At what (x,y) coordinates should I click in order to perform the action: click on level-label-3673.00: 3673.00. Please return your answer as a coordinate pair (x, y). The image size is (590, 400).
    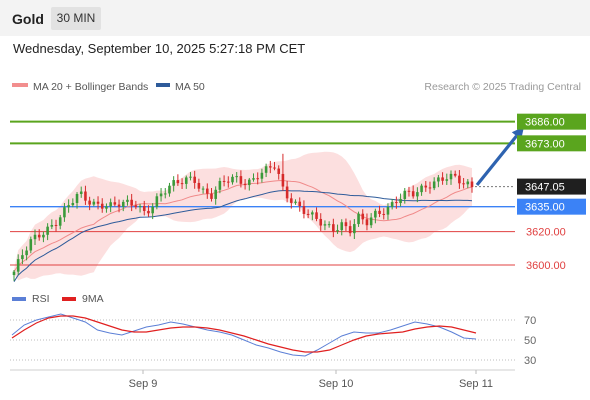
    Looking at the image, I should click on (551, 143).